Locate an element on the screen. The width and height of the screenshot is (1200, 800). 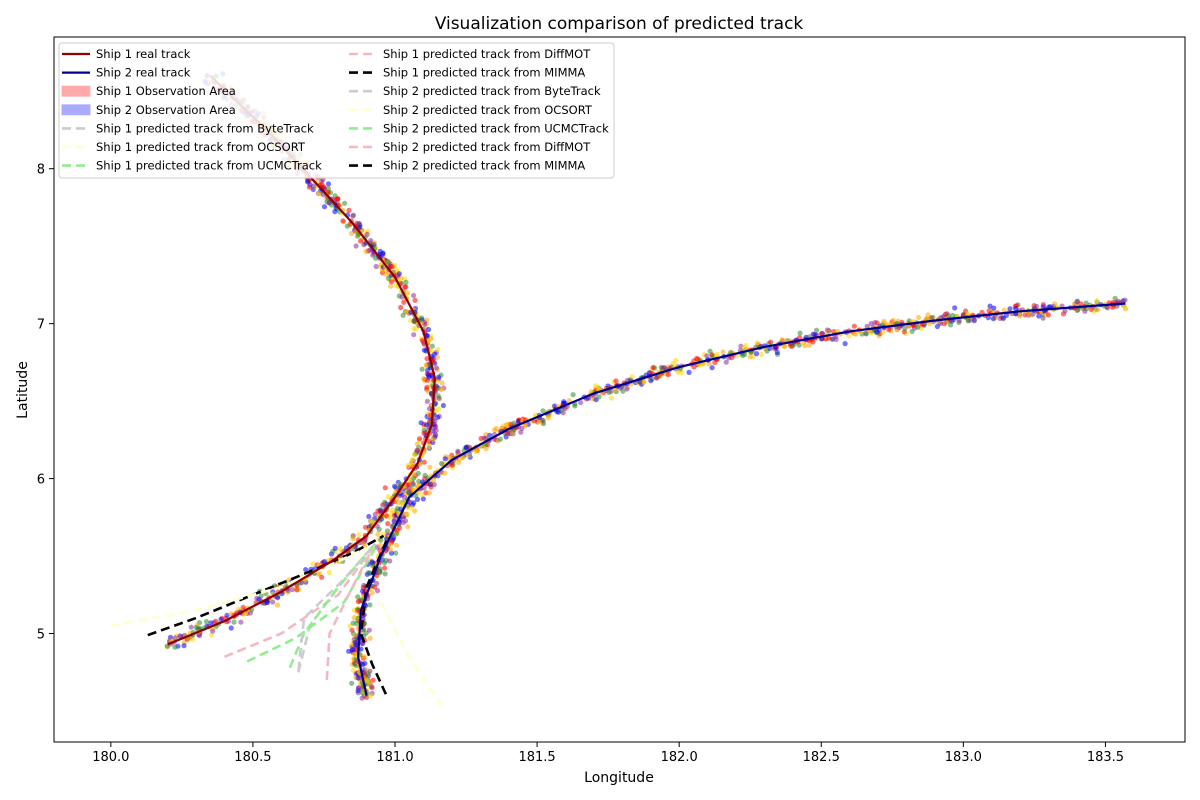
y-tick-label: 5 is located at coordinates (41, 635).